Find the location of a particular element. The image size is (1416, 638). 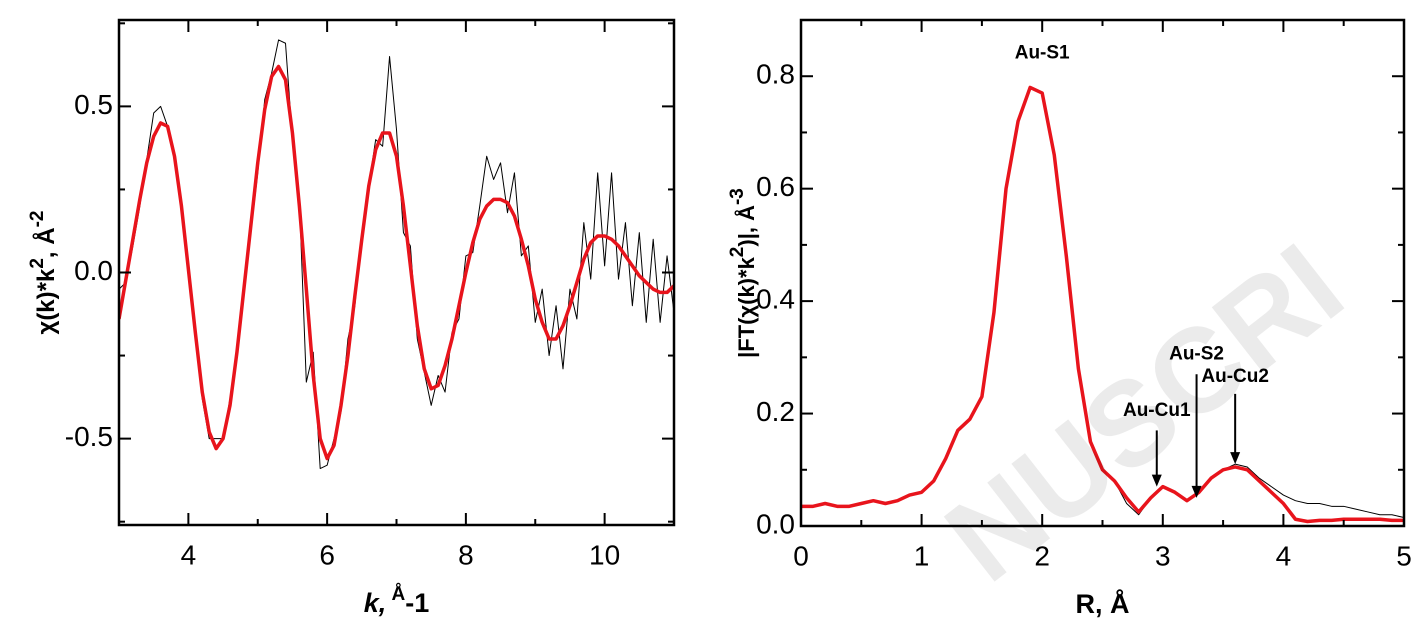

x-tick-label: 2 is located at coordinates (1042, 555).